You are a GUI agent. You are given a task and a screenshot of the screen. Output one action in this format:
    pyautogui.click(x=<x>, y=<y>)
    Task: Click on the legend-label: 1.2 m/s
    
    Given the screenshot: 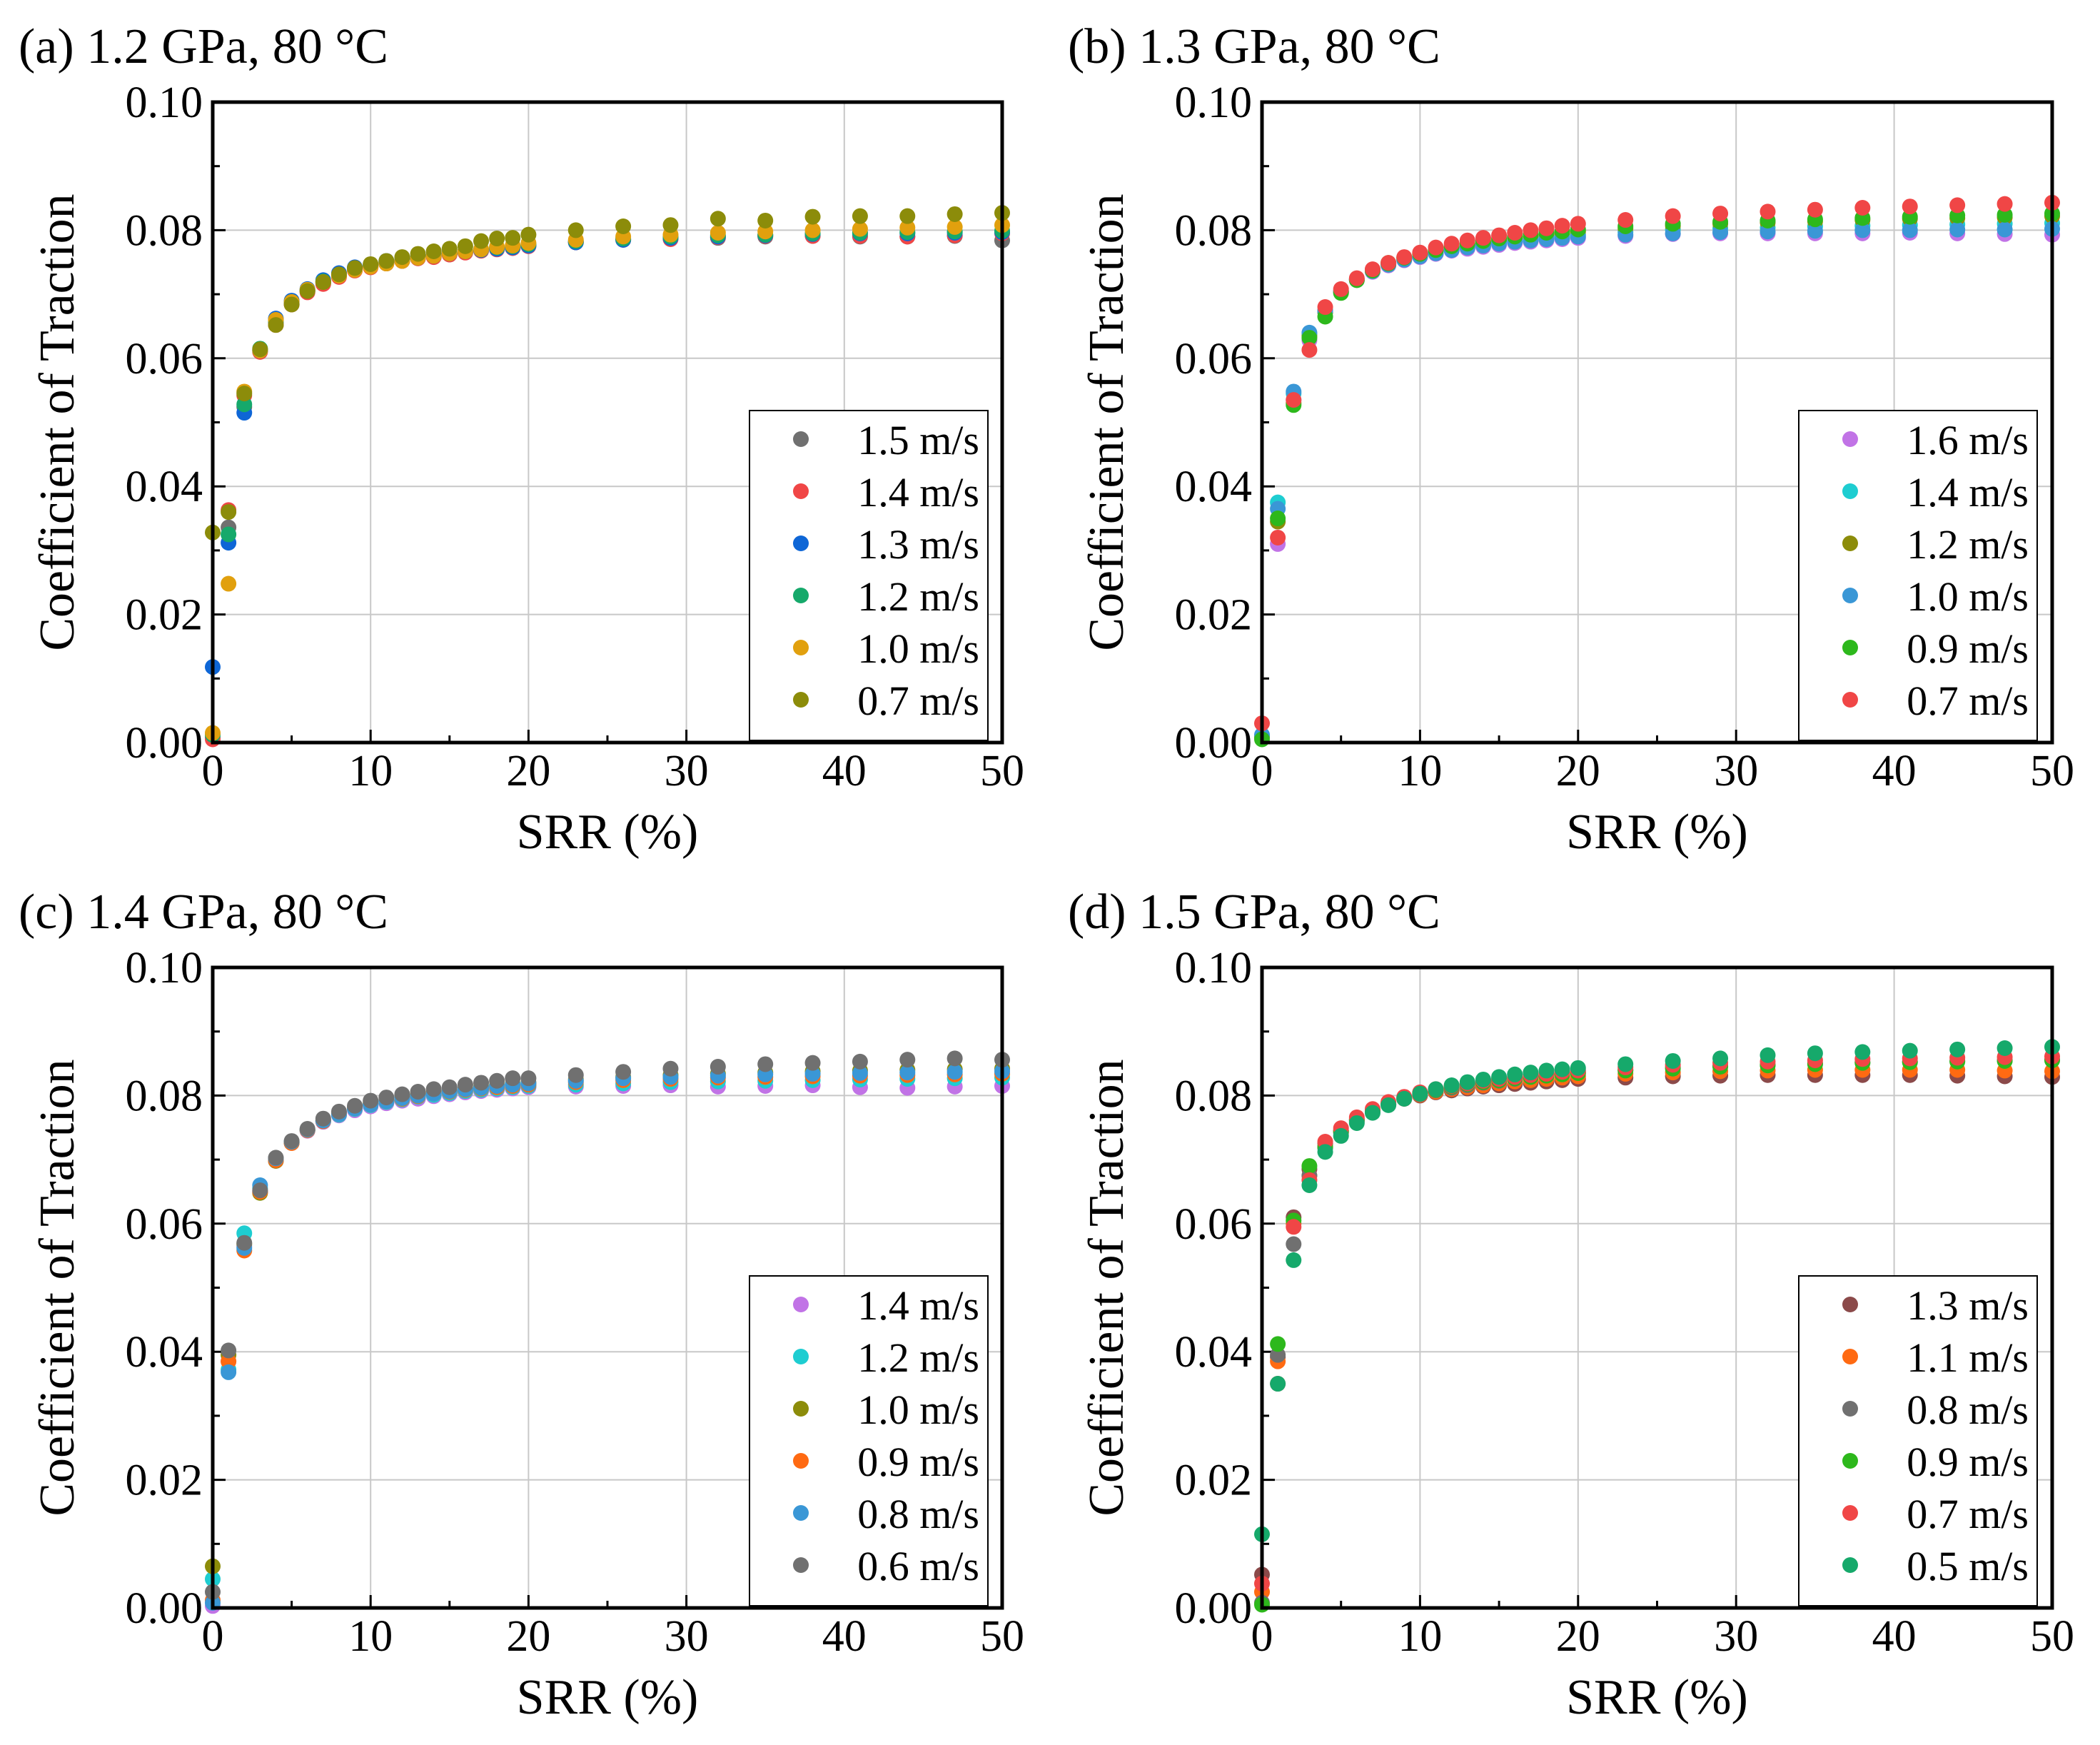 What is the action you would take?
    pyautogui.click(x=1968, y=545)
    